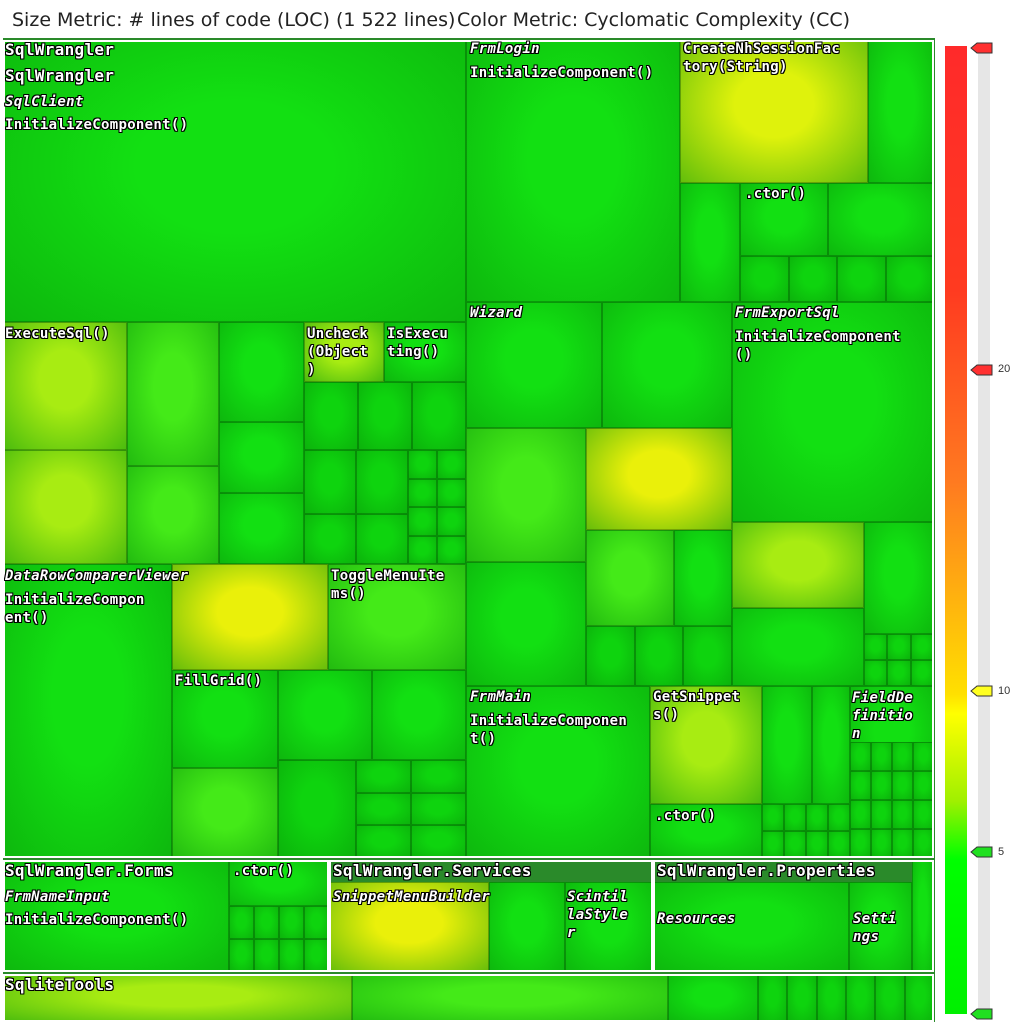  Describe the element at coordinates (710, 242) in the screenshot. I see `login-method-b` at that location.